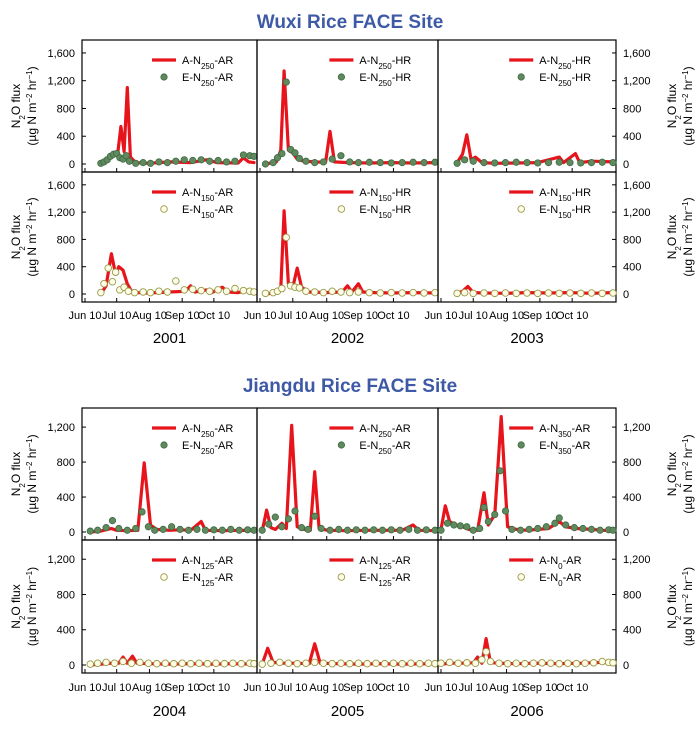  I want to click on year-label: 2001, so click(169, 338).